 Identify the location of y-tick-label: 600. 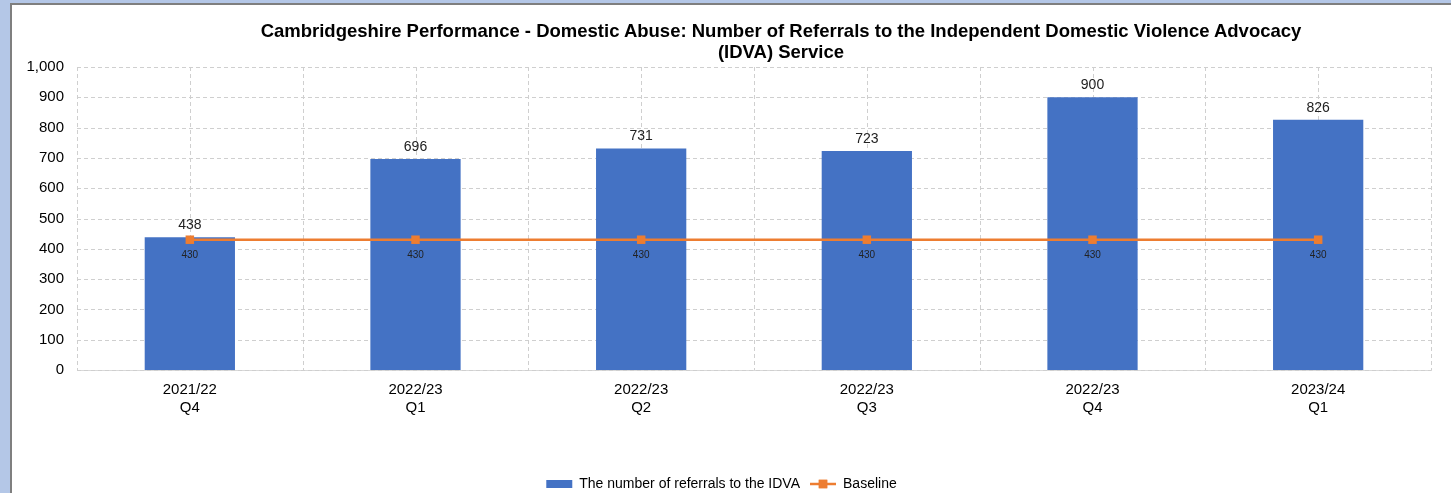
(51, 187).